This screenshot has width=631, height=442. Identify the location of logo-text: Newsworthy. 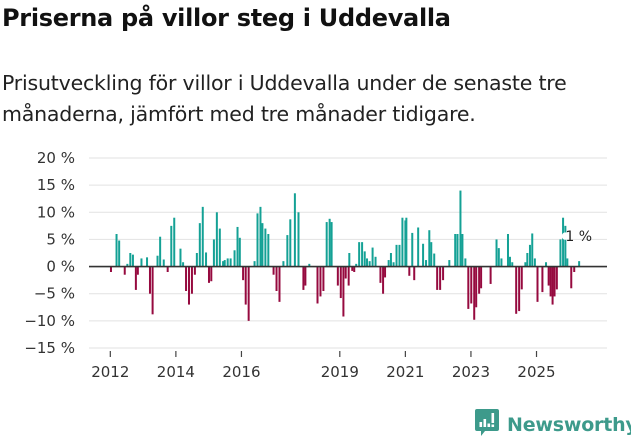
(569, 425).